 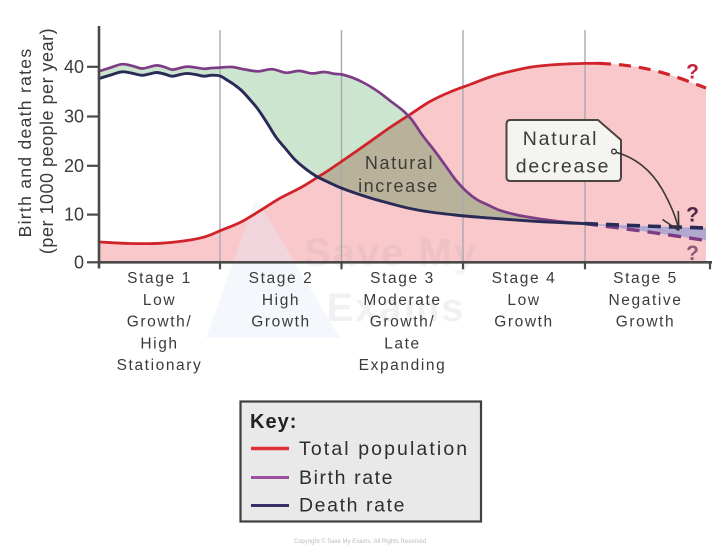 I want to click on svg-text: Birth and death rates, so click(x=25, y=143).